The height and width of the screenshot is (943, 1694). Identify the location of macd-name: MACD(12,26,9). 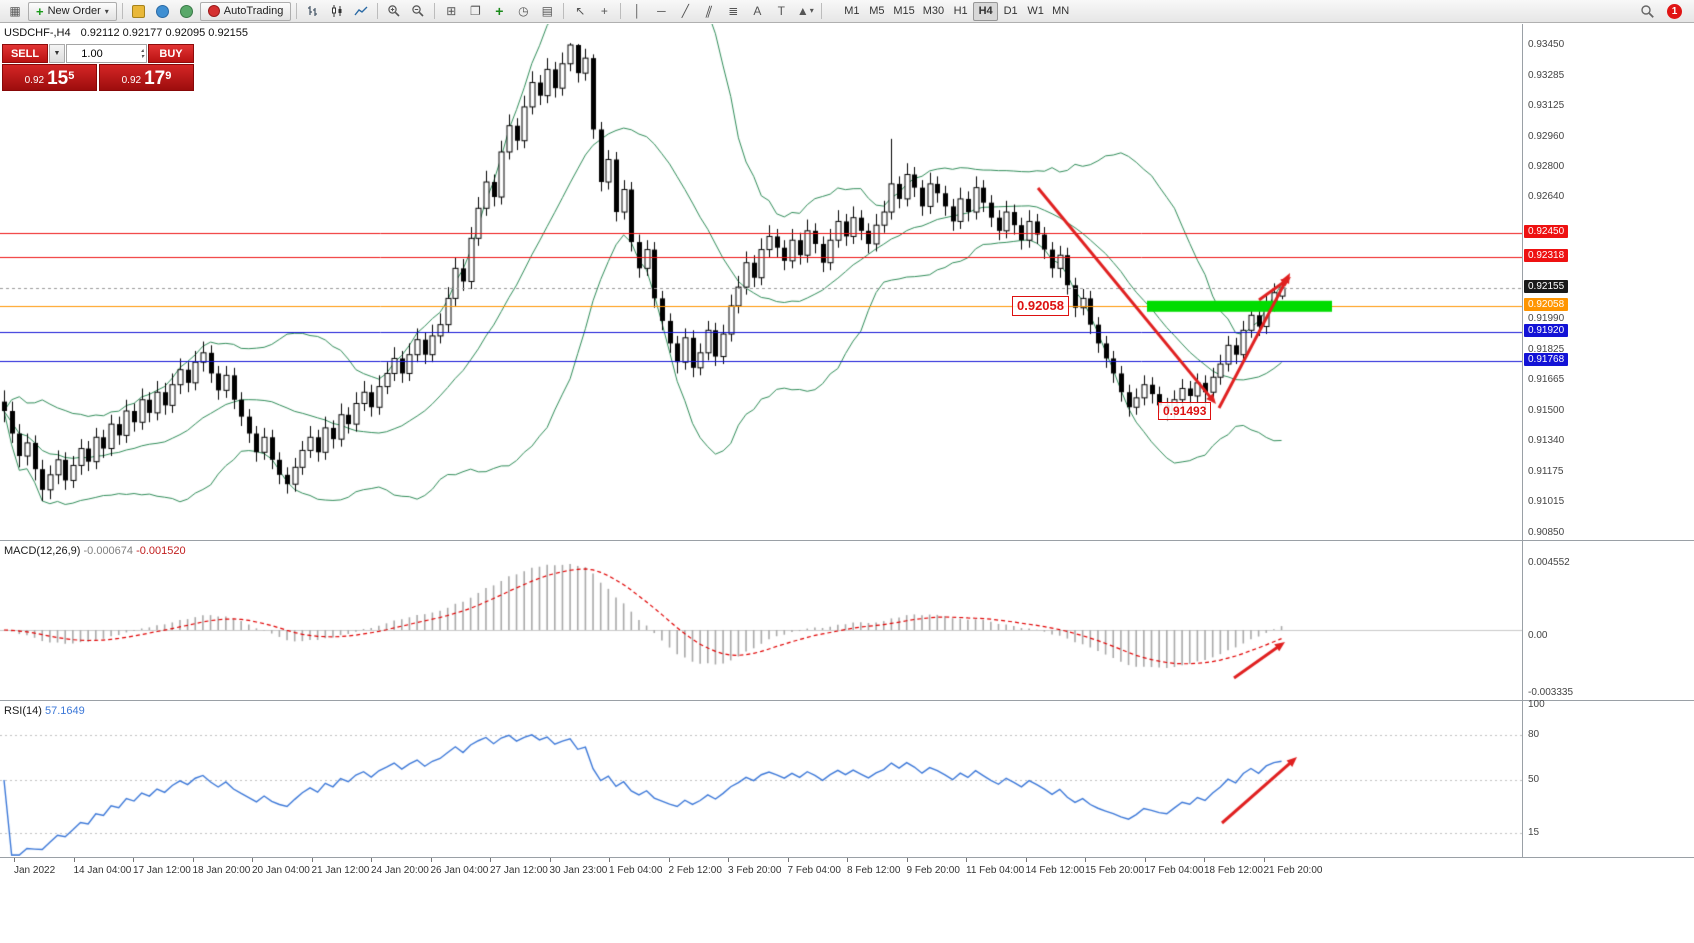
(42, 551).